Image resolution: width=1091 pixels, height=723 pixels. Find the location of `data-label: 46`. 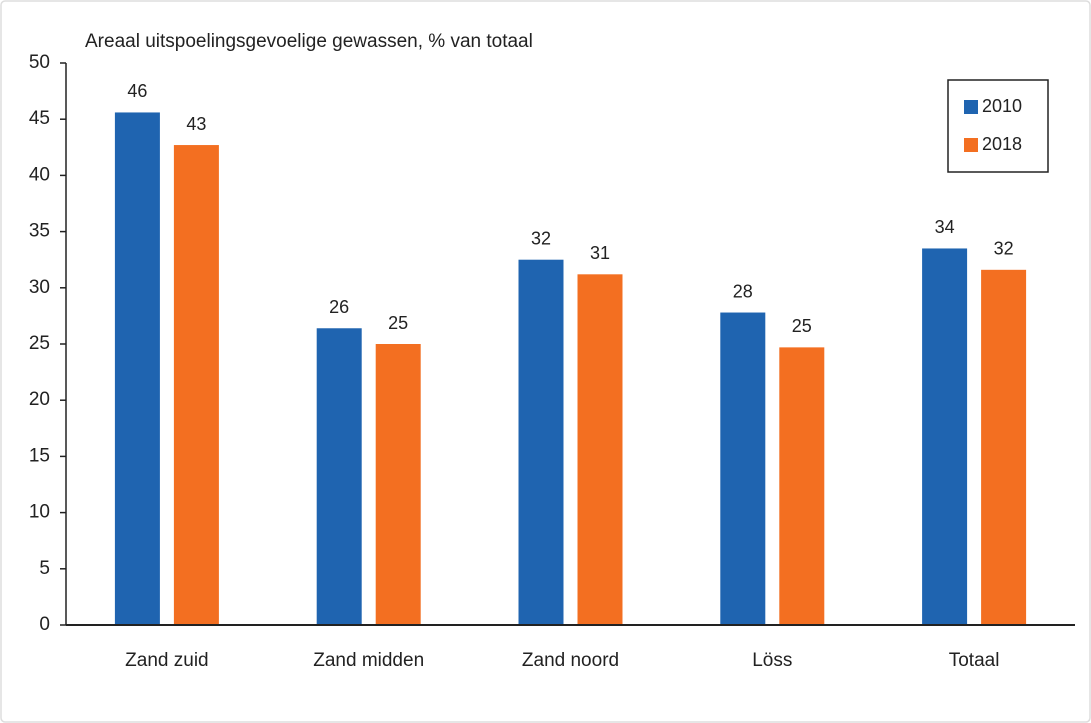

data-label: 46 is located at coordinates (137, 91).